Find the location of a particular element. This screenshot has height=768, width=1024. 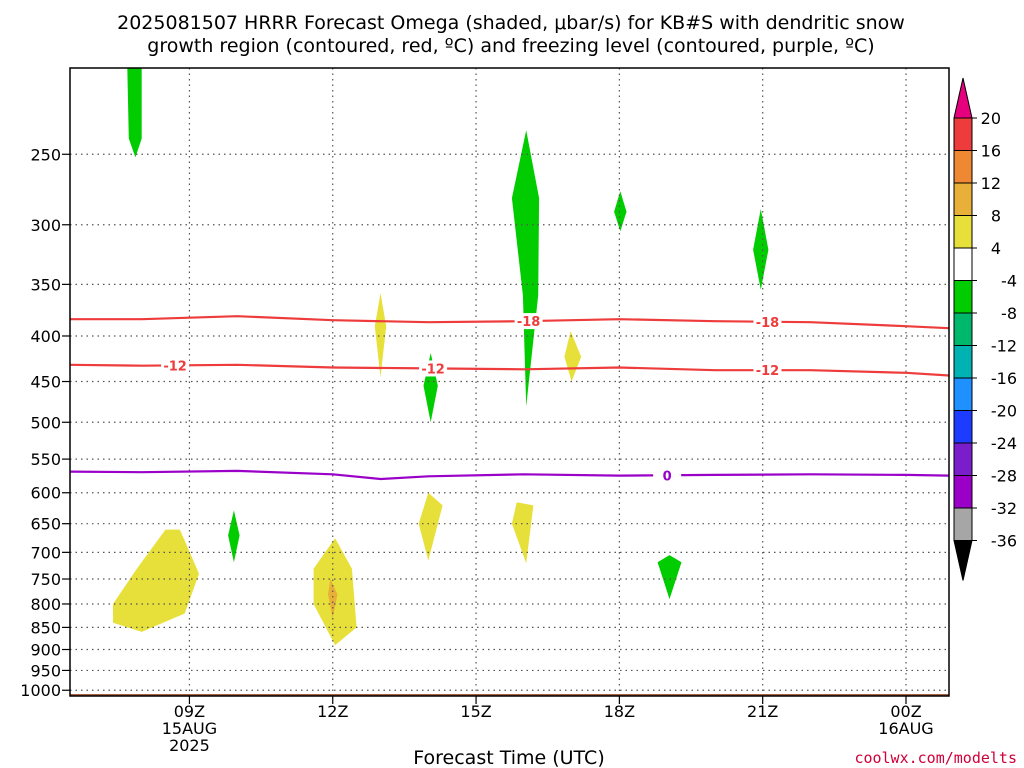

x-axis-label: Forecast Time (UTC) is located at coordinates (508, 757).